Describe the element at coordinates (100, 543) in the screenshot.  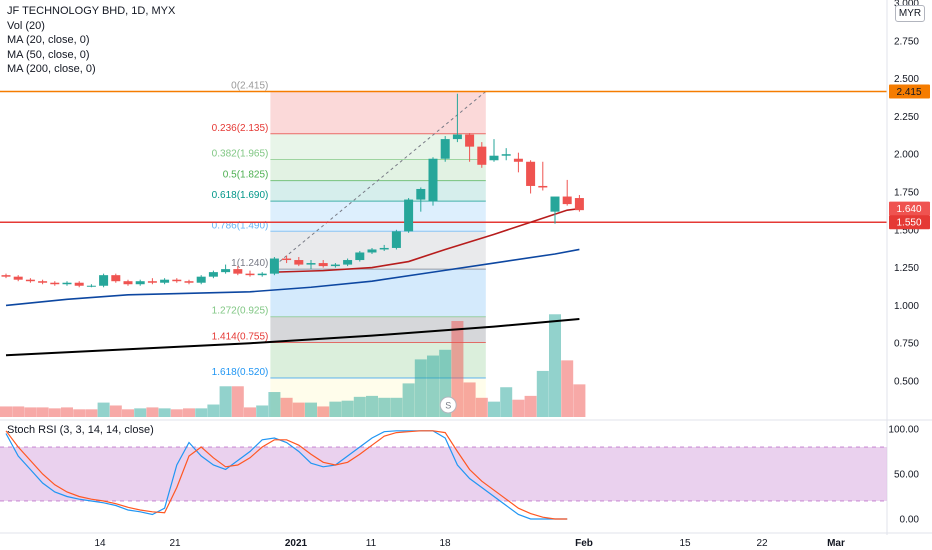
I see `time-tick-label: 14` at that location.